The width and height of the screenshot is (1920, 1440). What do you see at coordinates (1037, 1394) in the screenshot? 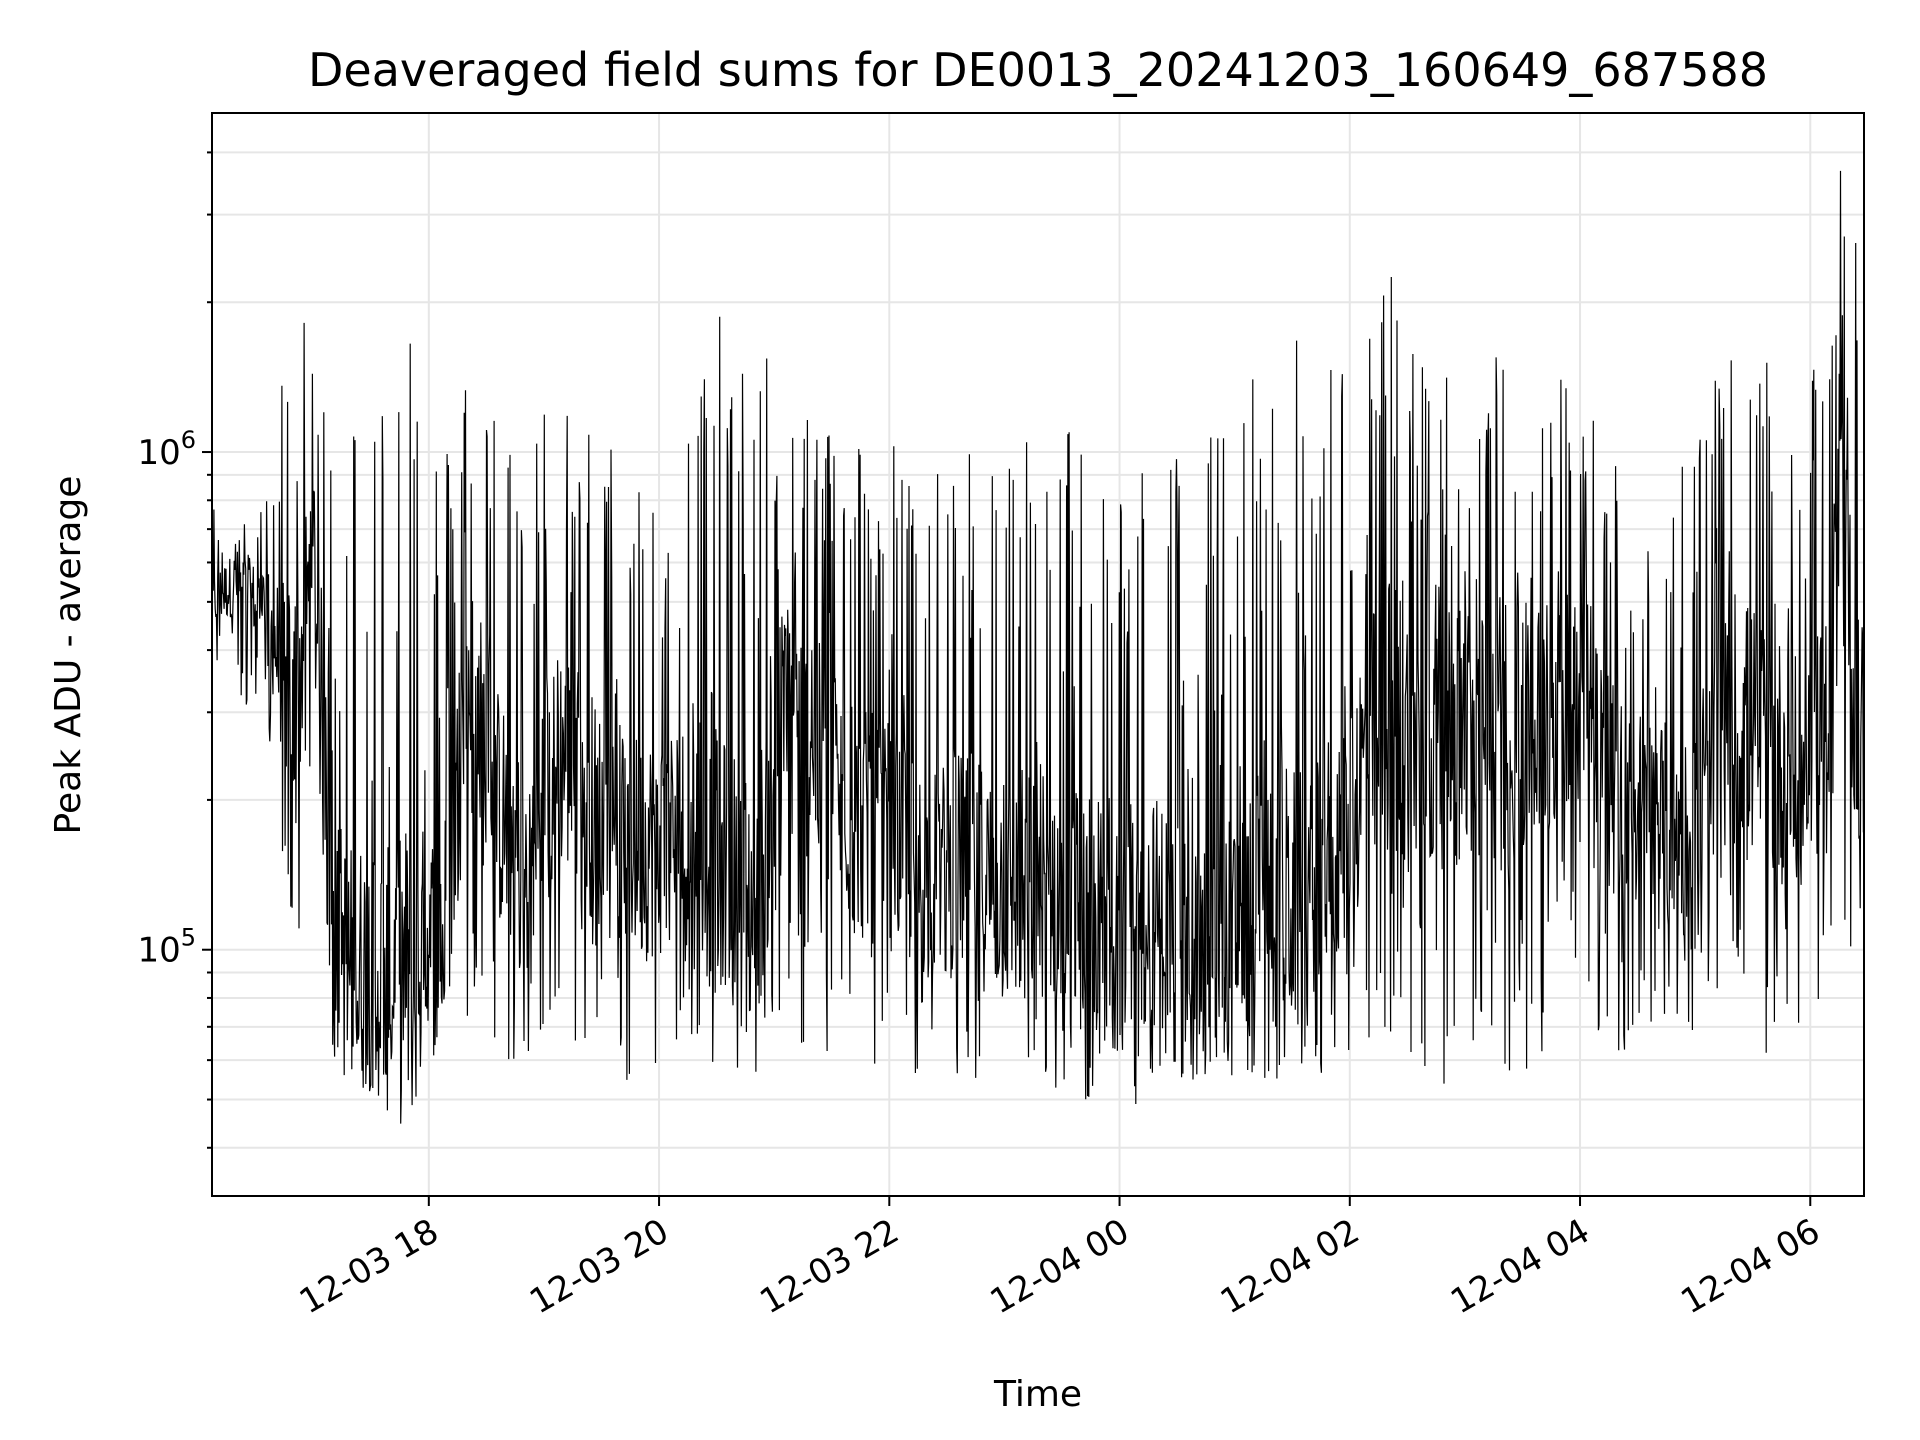
I see `x-axis-label: Time` at bounding box center [1037, 1394].